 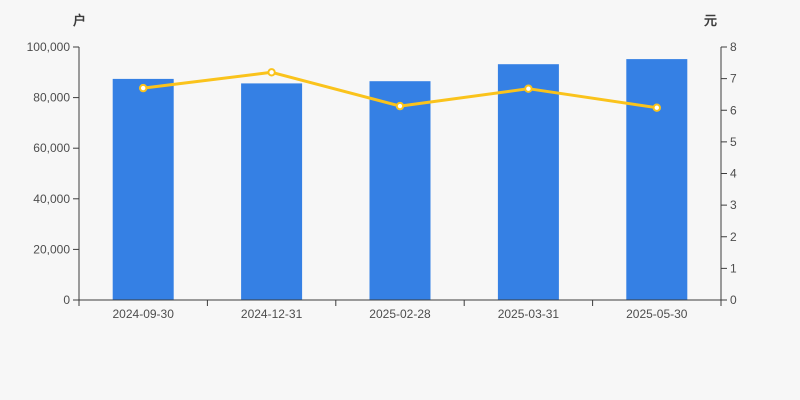 I want to click on right-axis-tick-label: 8, so click(x=733, y=47).